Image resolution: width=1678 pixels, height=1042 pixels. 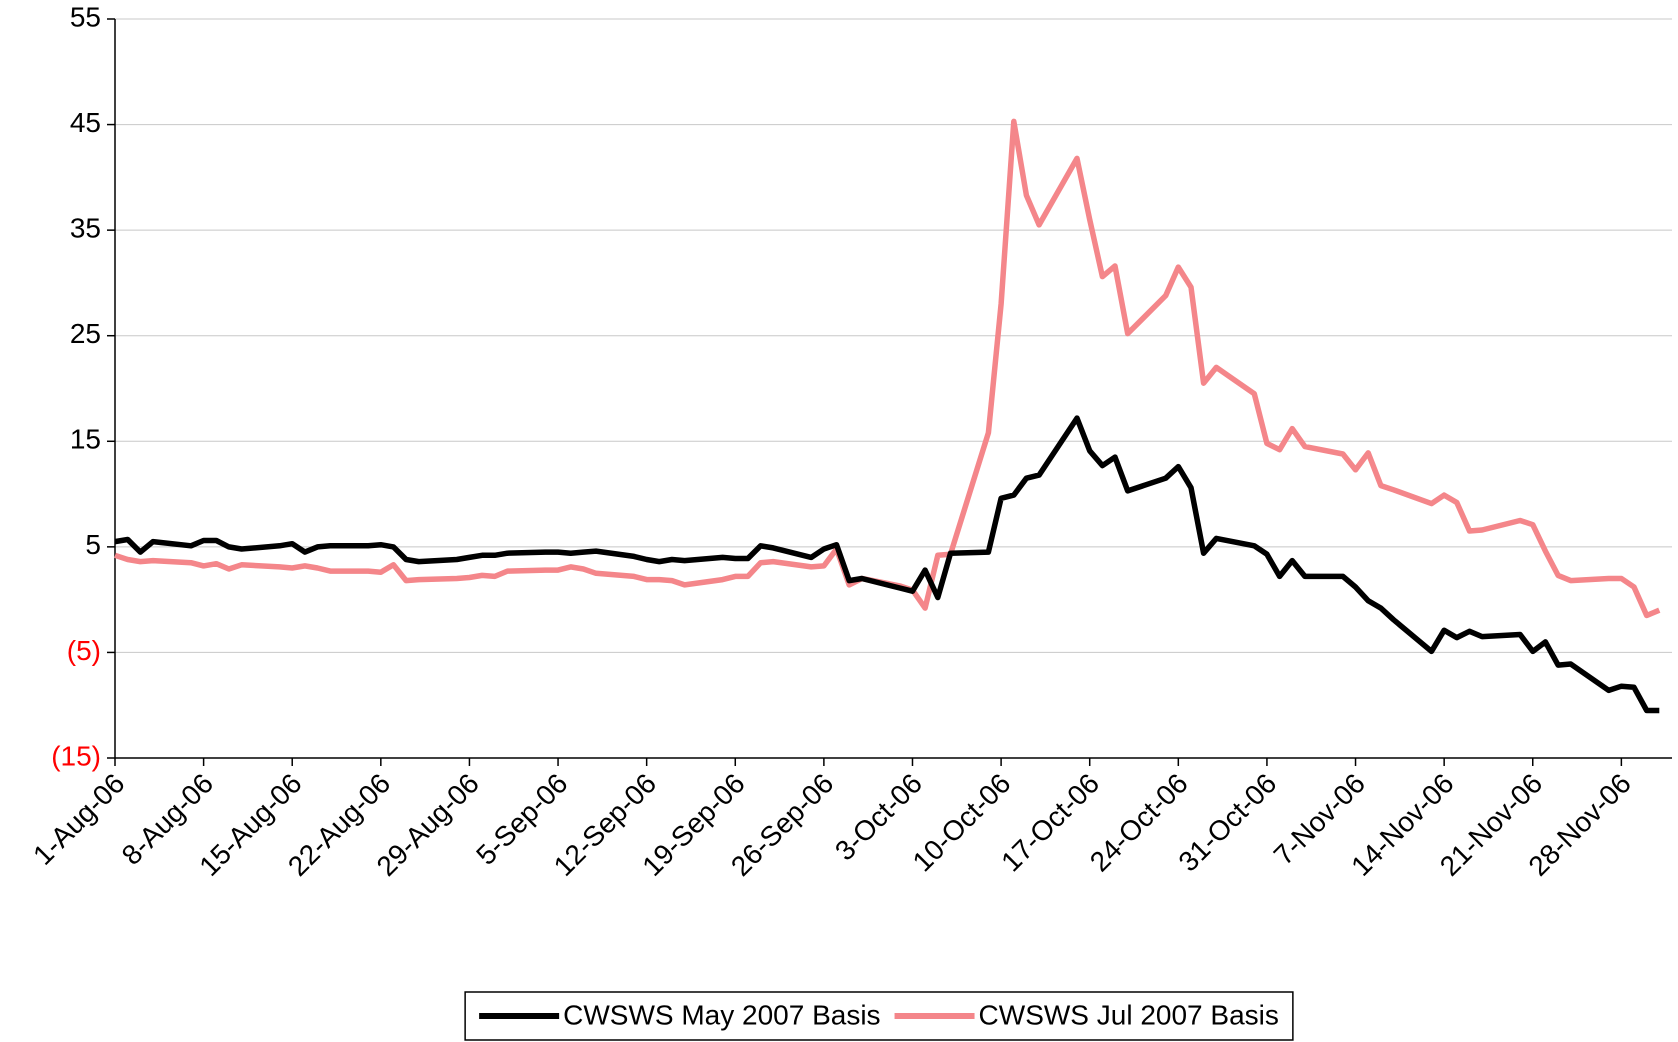 I want to click on y-tick-label: (15), so click(x=76, y=755).